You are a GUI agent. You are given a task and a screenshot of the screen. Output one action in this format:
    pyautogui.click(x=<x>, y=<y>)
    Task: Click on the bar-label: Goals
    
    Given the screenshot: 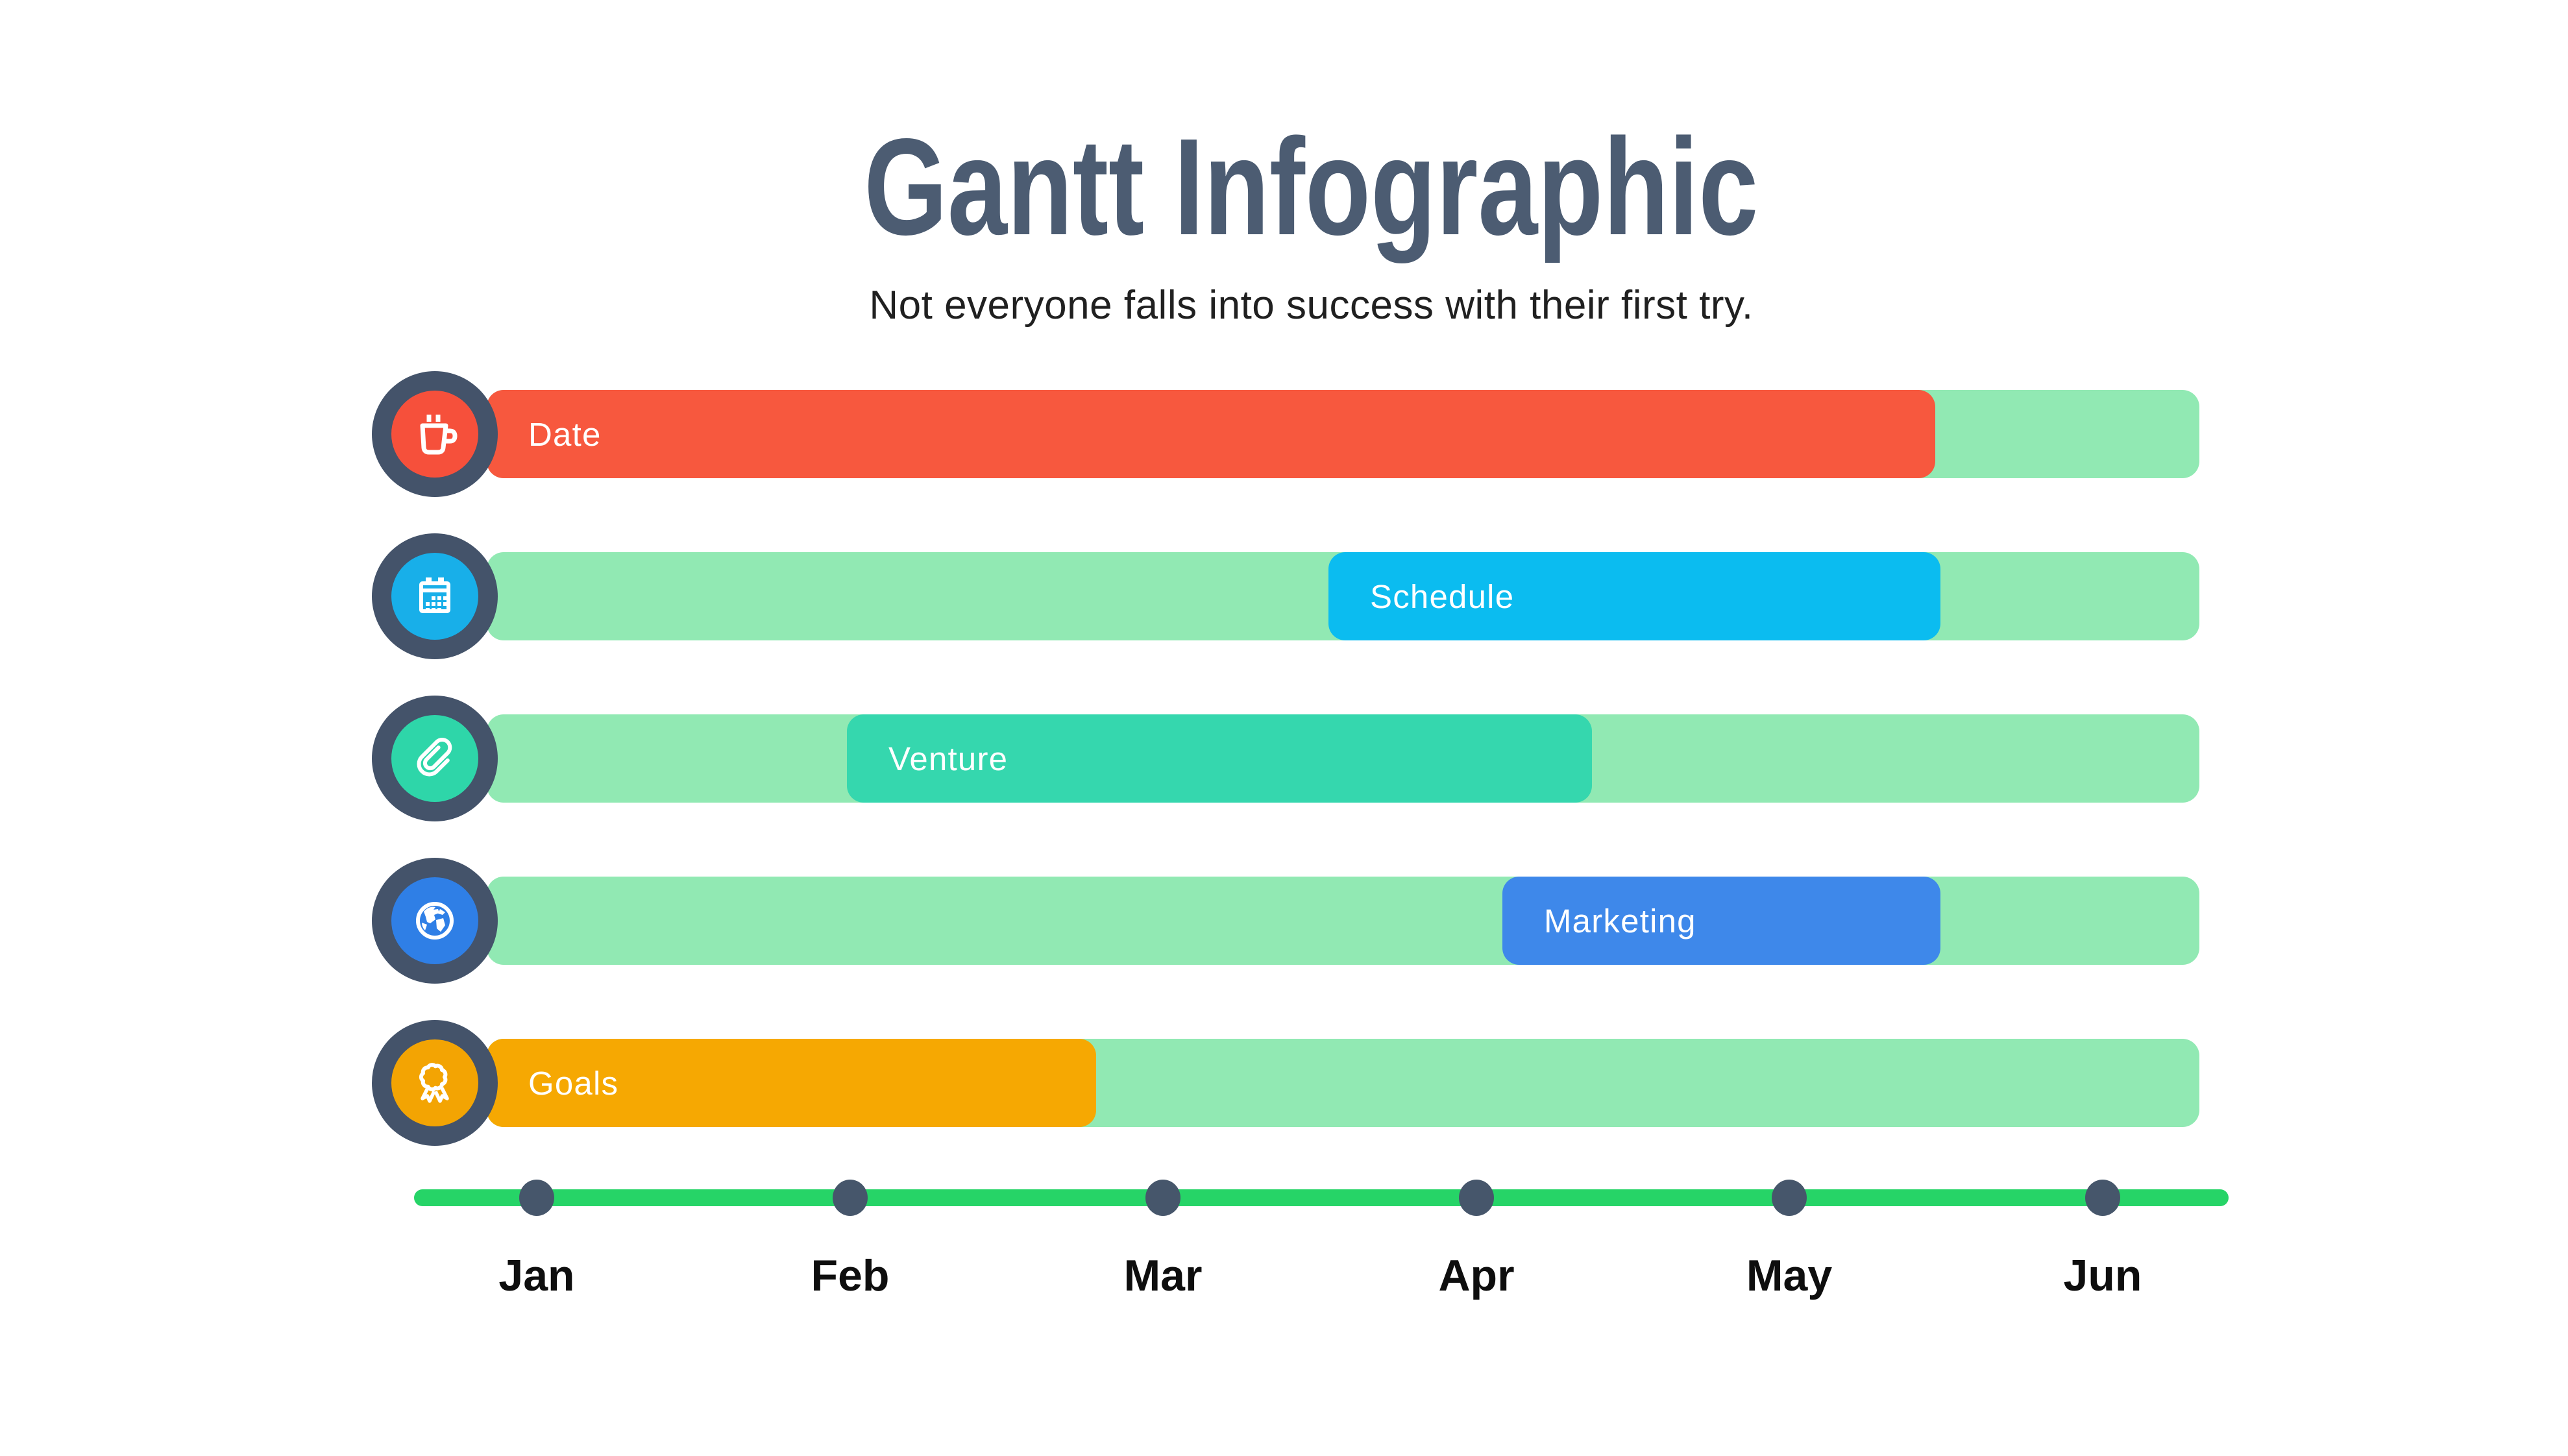 What is the action you would take?
    pyautogui.click(x=573, y=1083)
    